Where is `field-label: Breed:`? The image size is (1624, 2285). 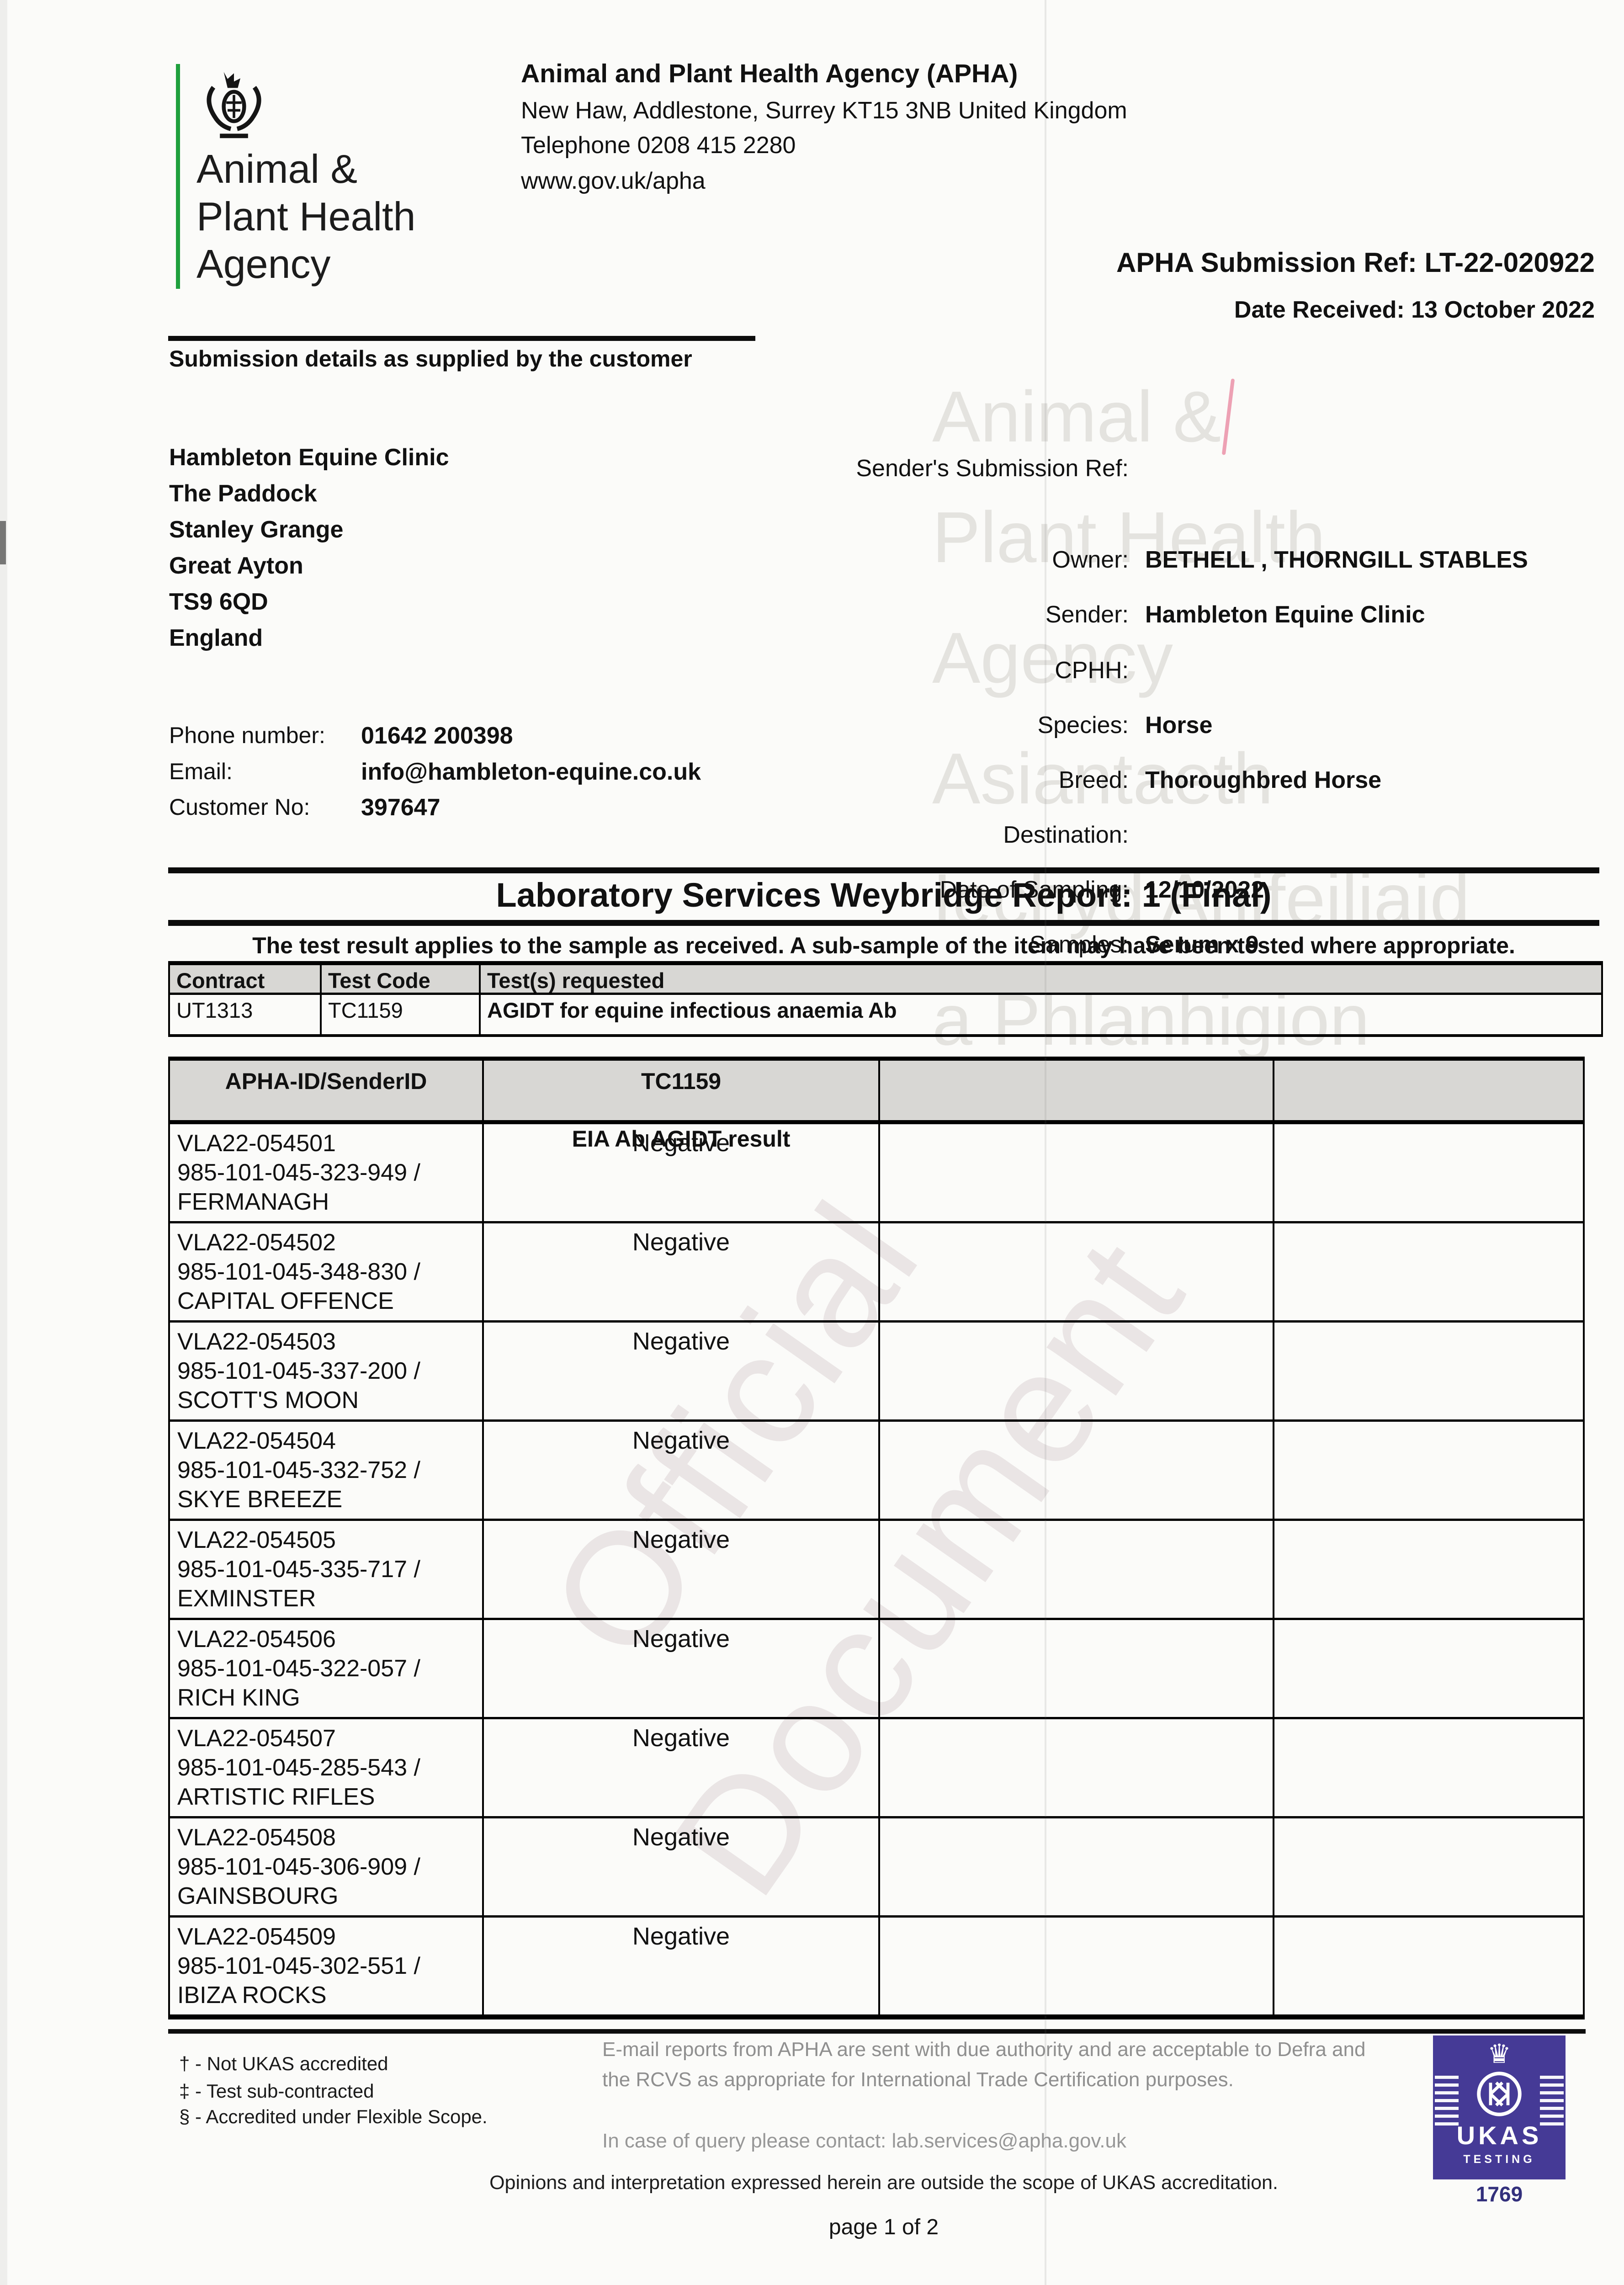
field-label: Breed: is located at coordinates (1093, 780).